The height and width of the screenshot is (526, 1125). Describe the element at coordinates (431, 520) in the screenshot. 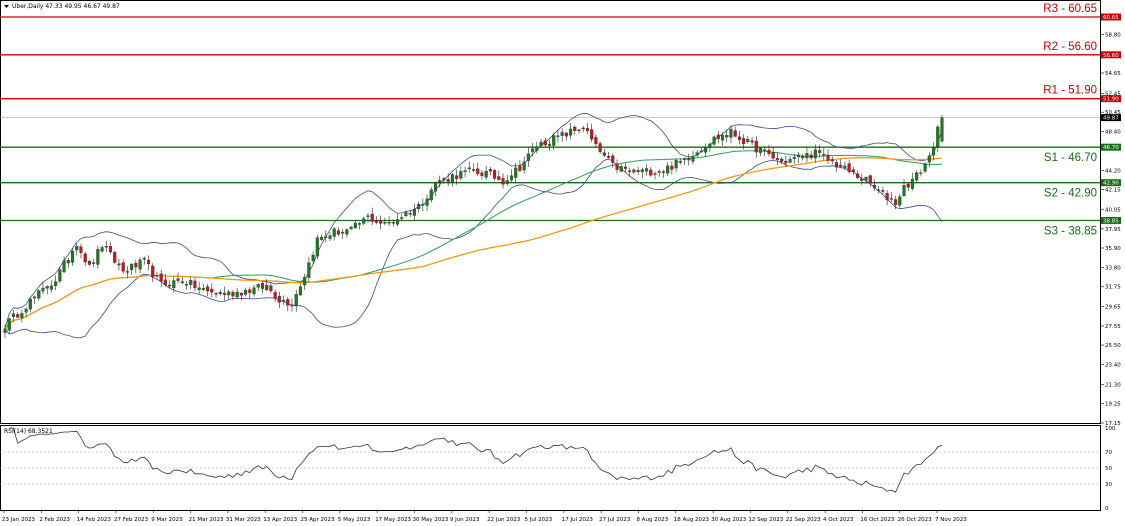

I see `date-tick-label: 30 May 2023` at that location.